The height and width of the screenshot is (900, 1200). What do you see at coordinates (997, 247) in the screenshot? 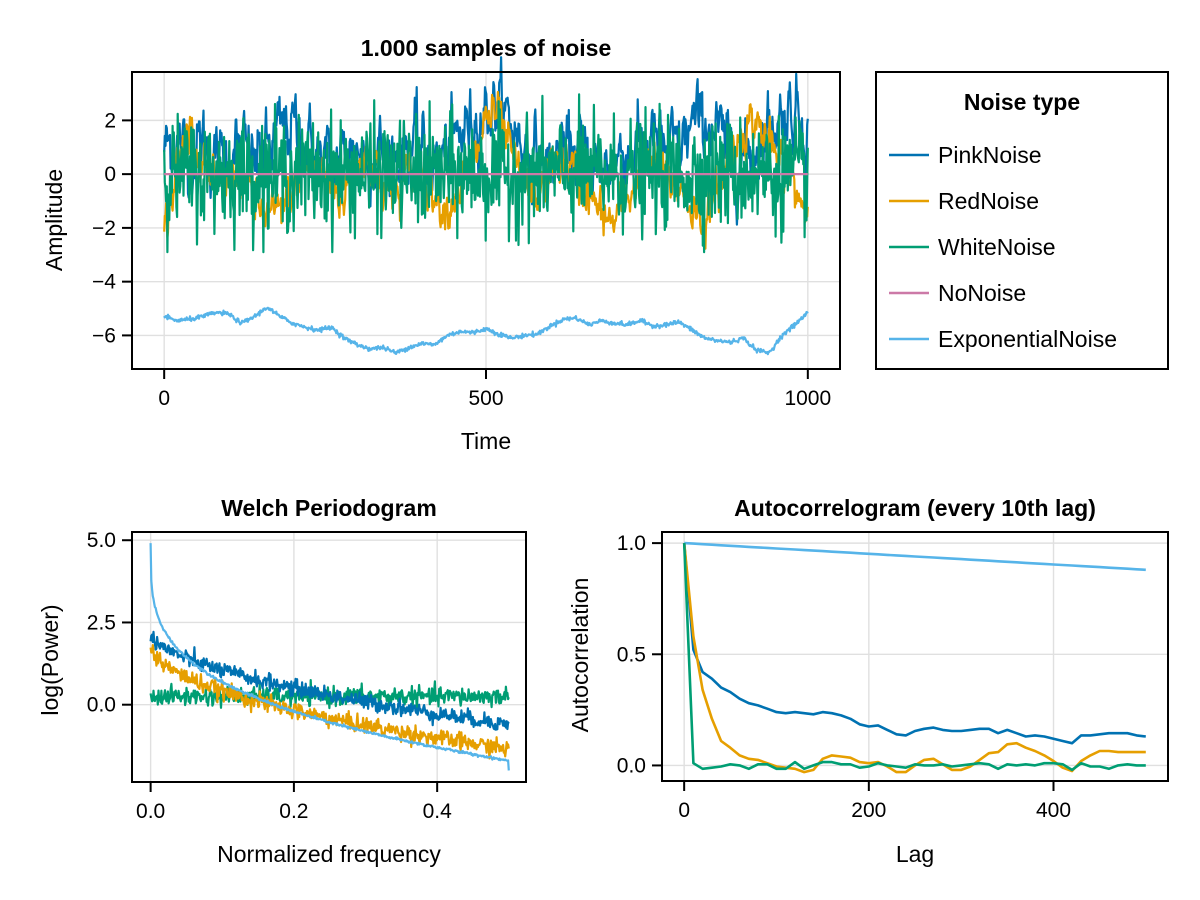
I see `legend-label: WhiteNoise` at bounding box center [997, 247].